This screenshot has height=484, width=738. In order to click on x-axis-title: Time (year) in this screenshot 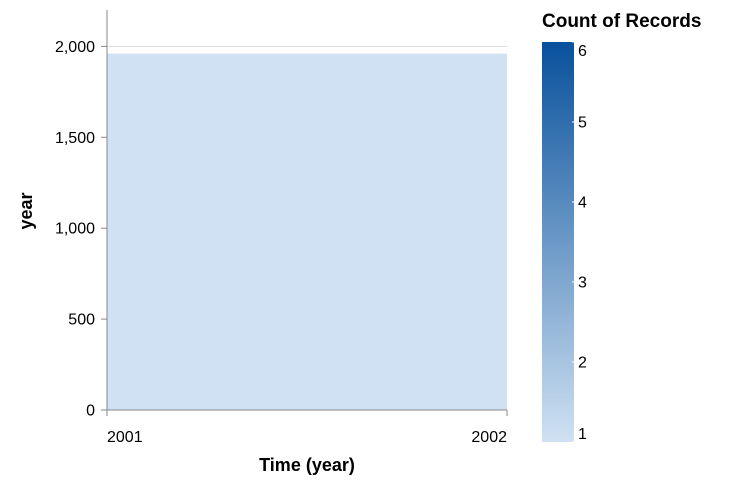, I will do `click(307, 465)`.